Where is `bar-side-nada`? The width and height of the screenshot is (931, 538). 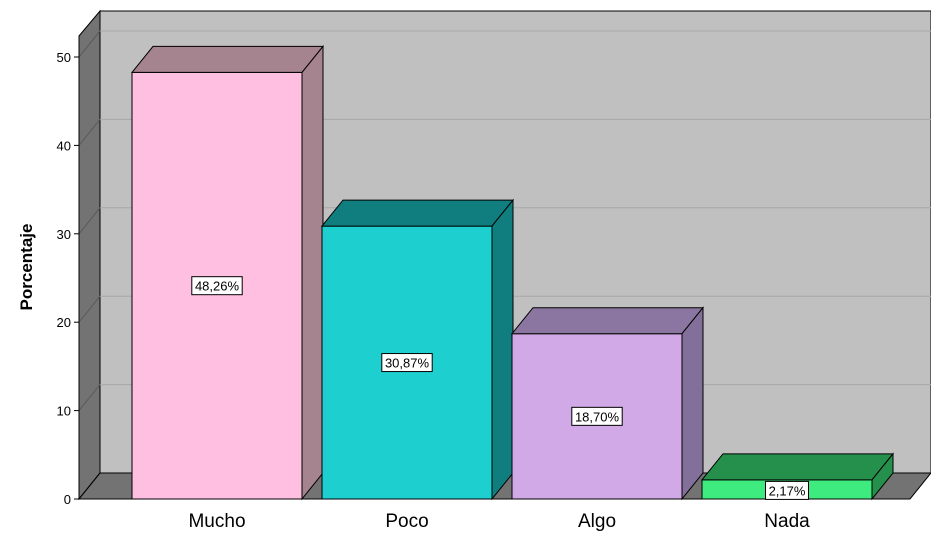
bar-side-nada is located at coordinates (882, 476).